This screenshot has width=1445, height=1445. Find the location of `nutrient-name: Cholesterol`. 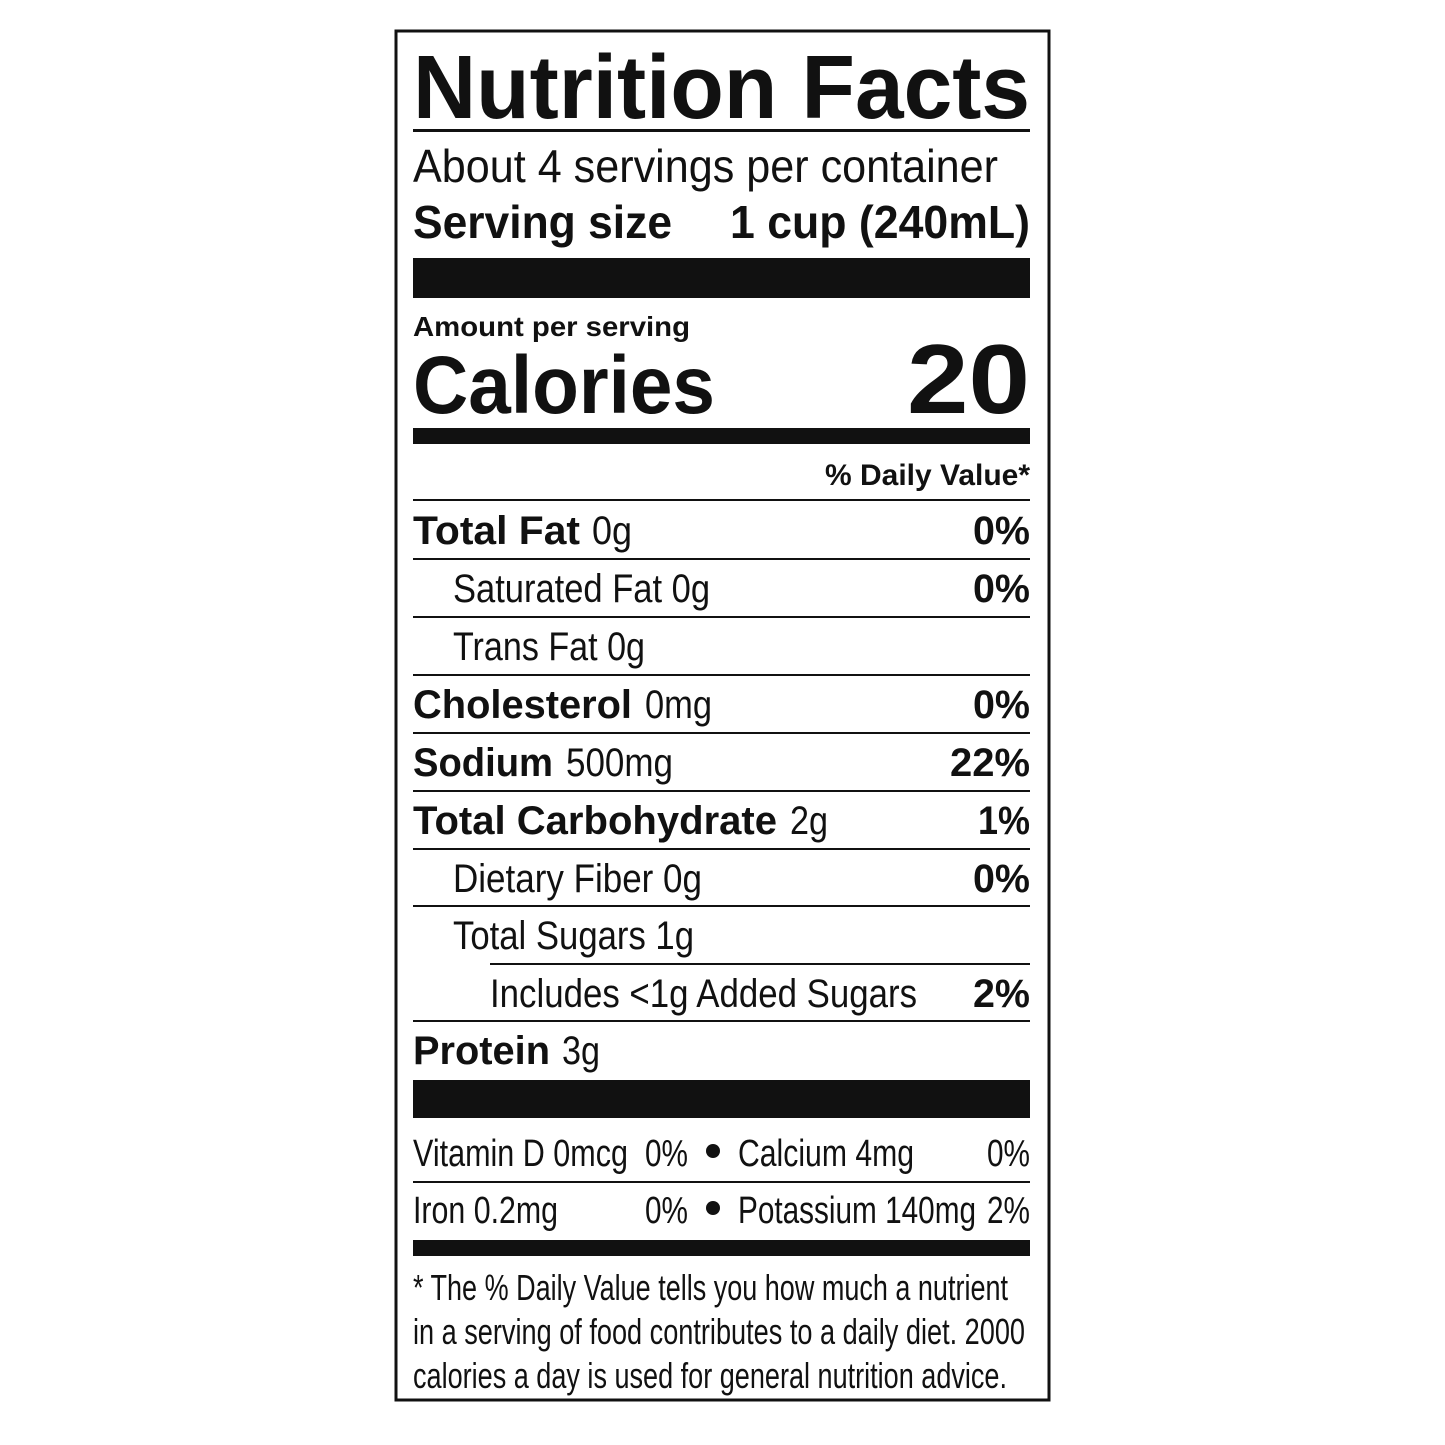

nutrient-name: Cholesterol is located at coordinates (522, 705).